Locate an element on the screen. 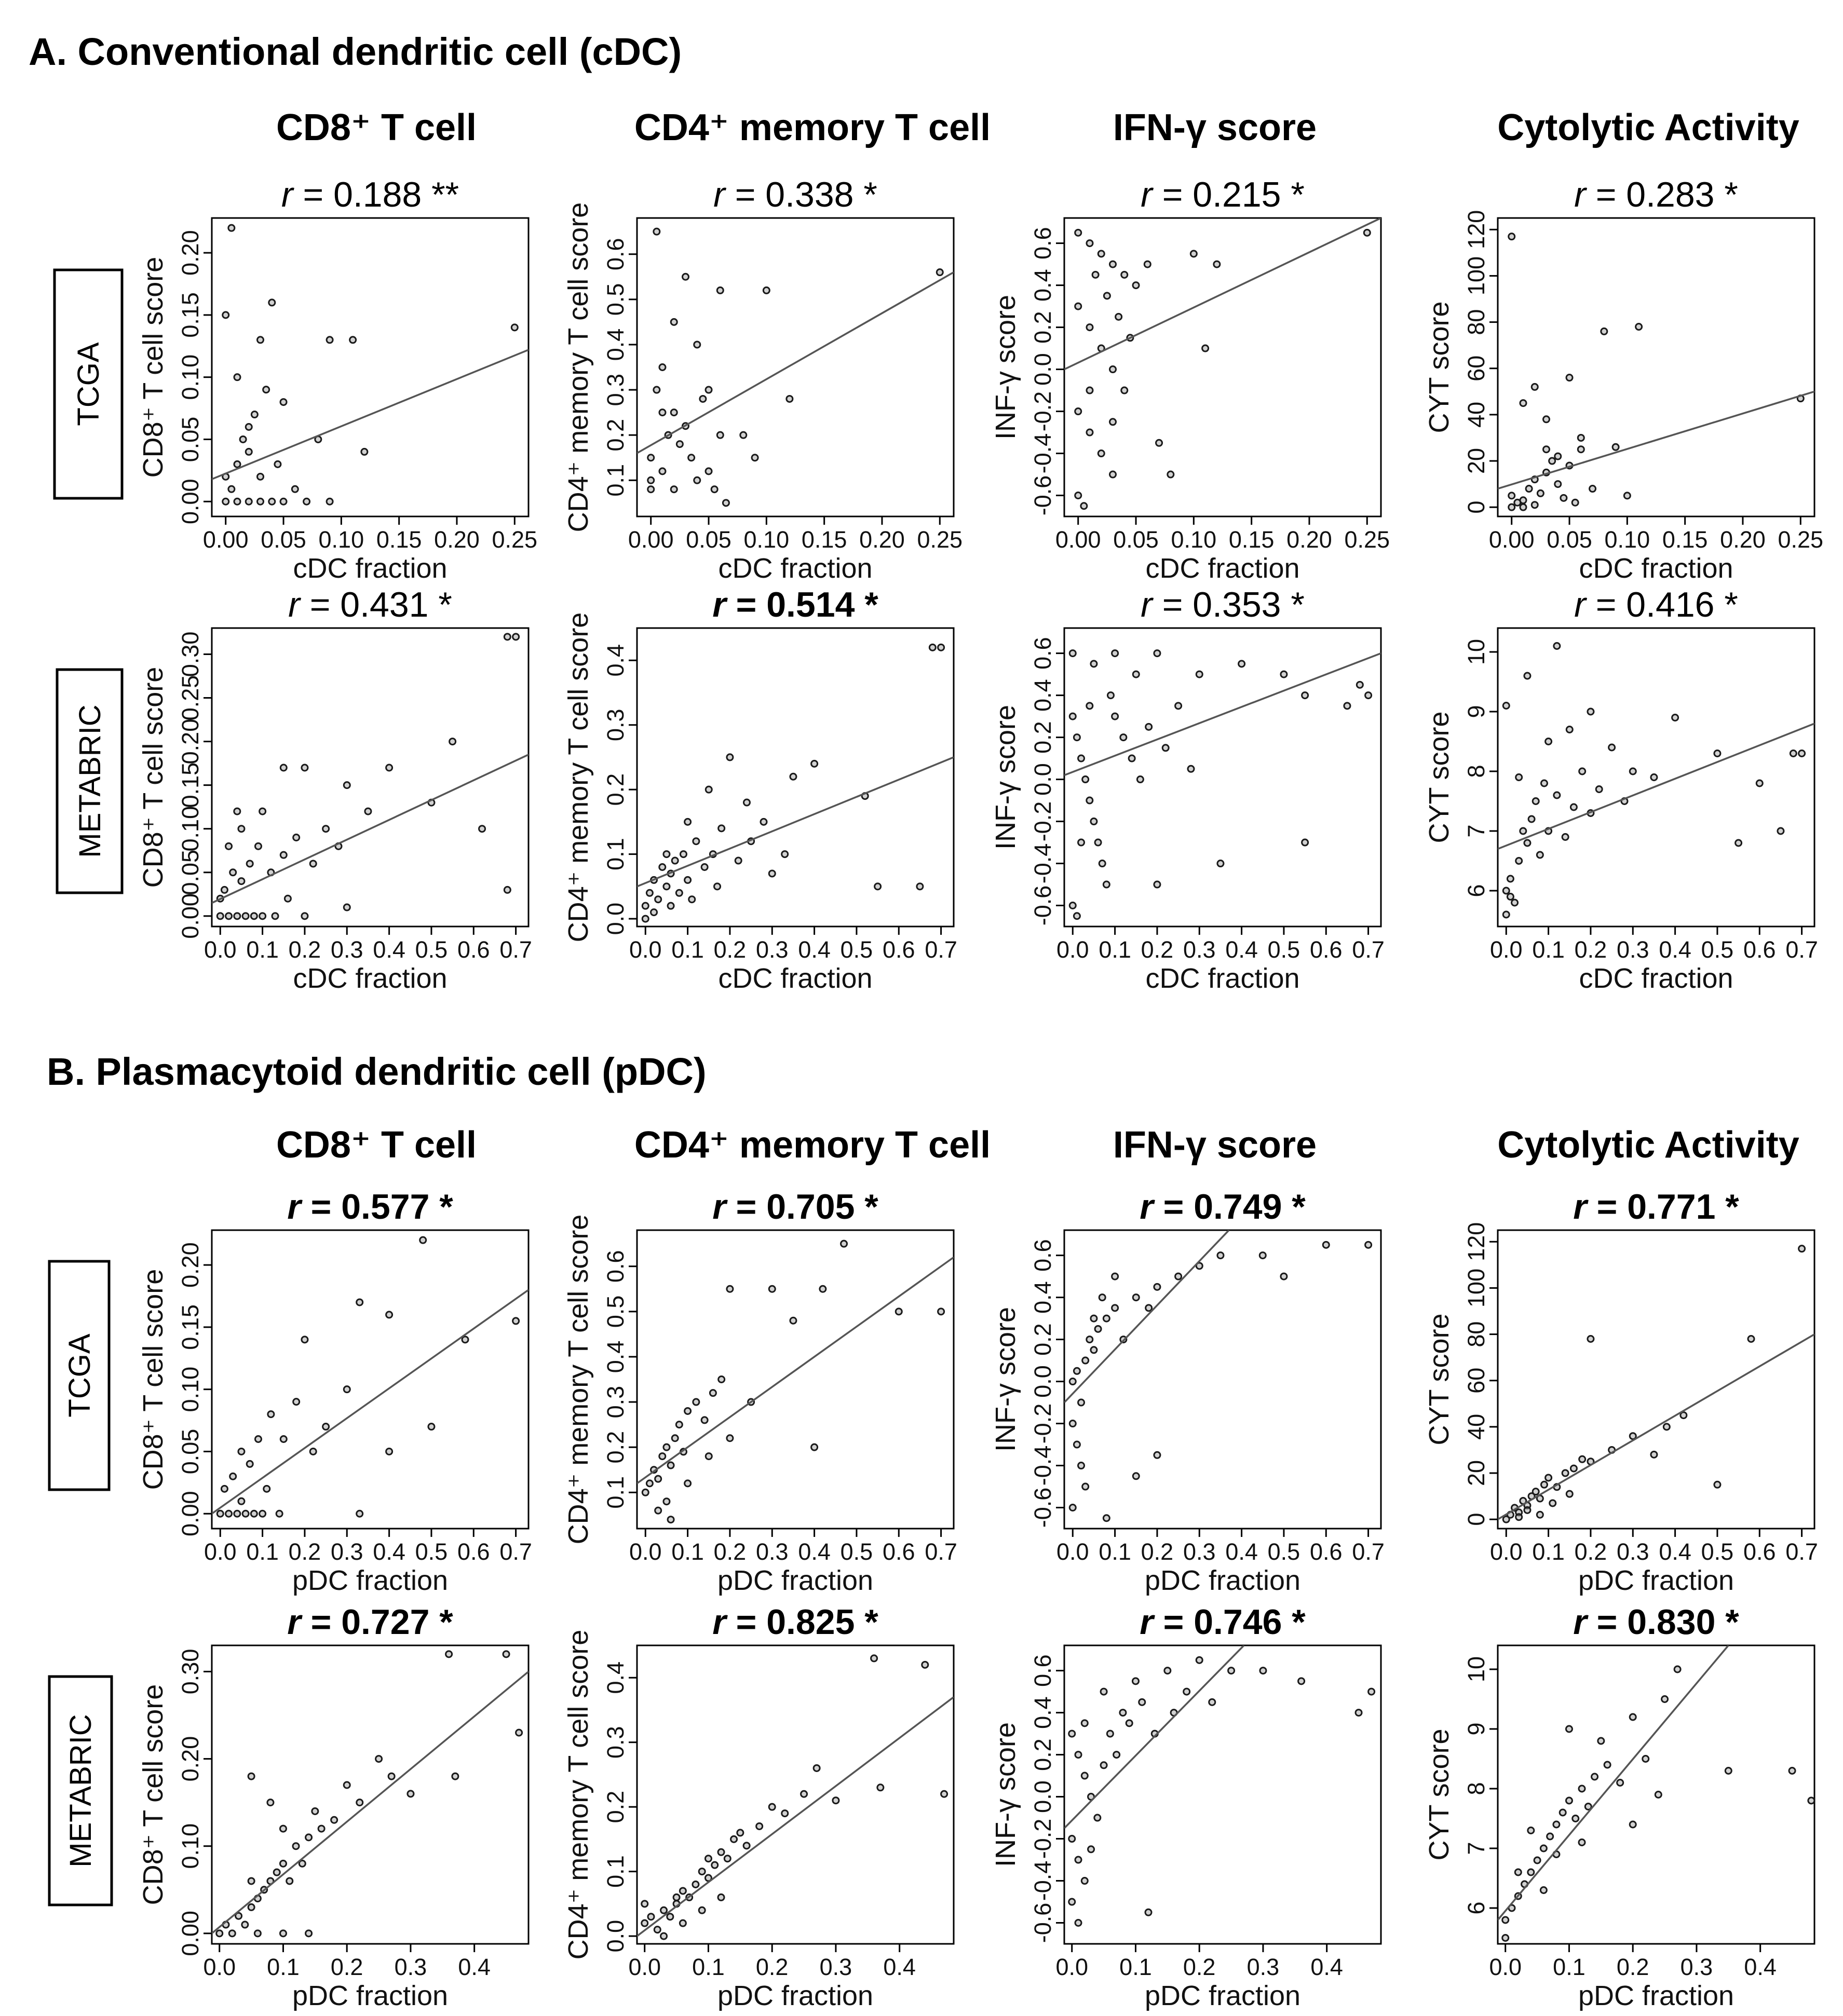 This screenshot has height=2016, width=1843. regression-line is located at coordinates (370, 829).